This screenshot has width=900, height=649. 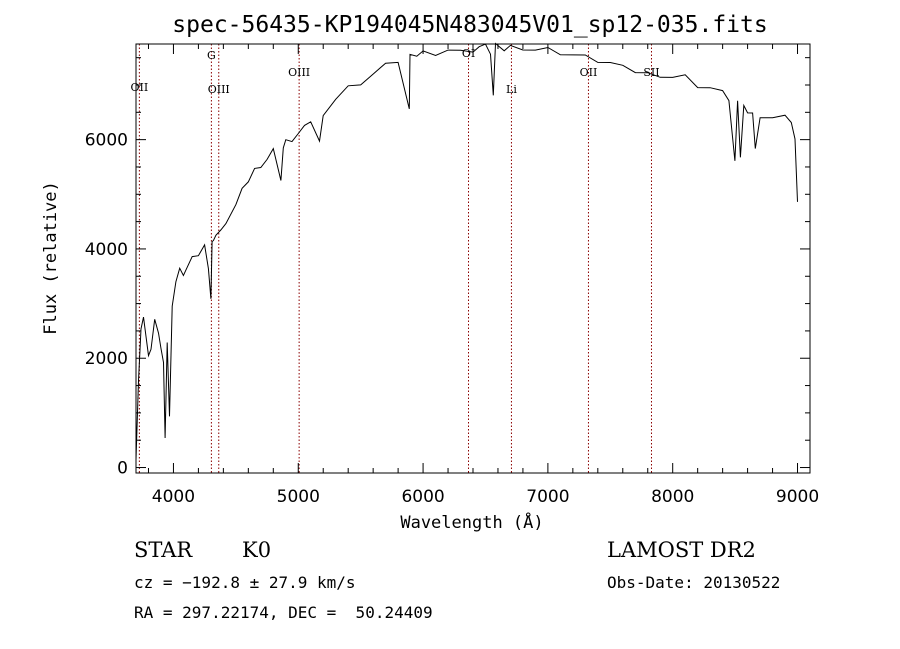 What do you see at coordinates (471, 522) in the screenshot?
I see `x-axis-label: Wavelength (Å)` at bounding box center [471, 522].